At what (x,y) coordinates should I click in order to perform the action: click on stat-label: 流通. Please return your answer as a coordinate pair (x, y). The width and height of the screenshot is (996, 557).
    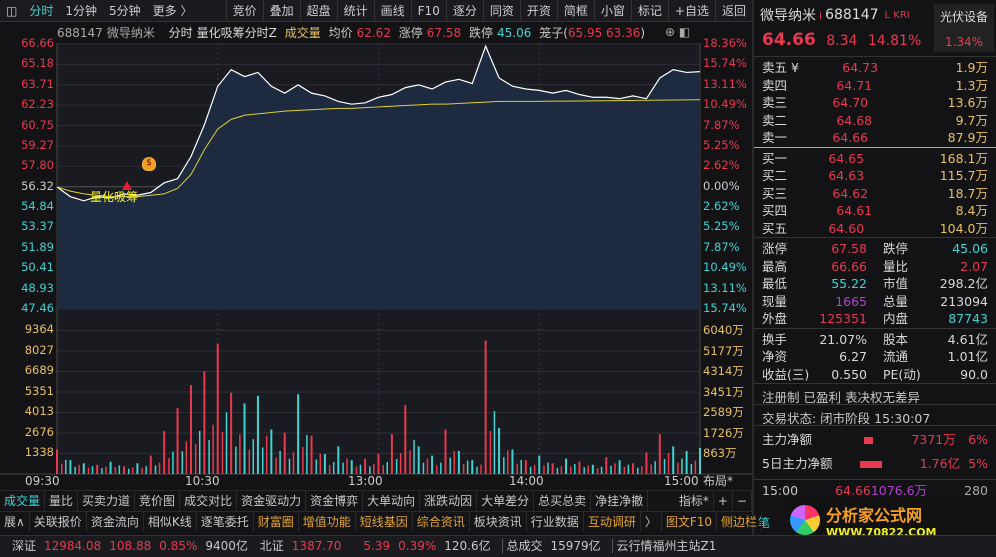
    Looking at the image, I should click on (896, 356).